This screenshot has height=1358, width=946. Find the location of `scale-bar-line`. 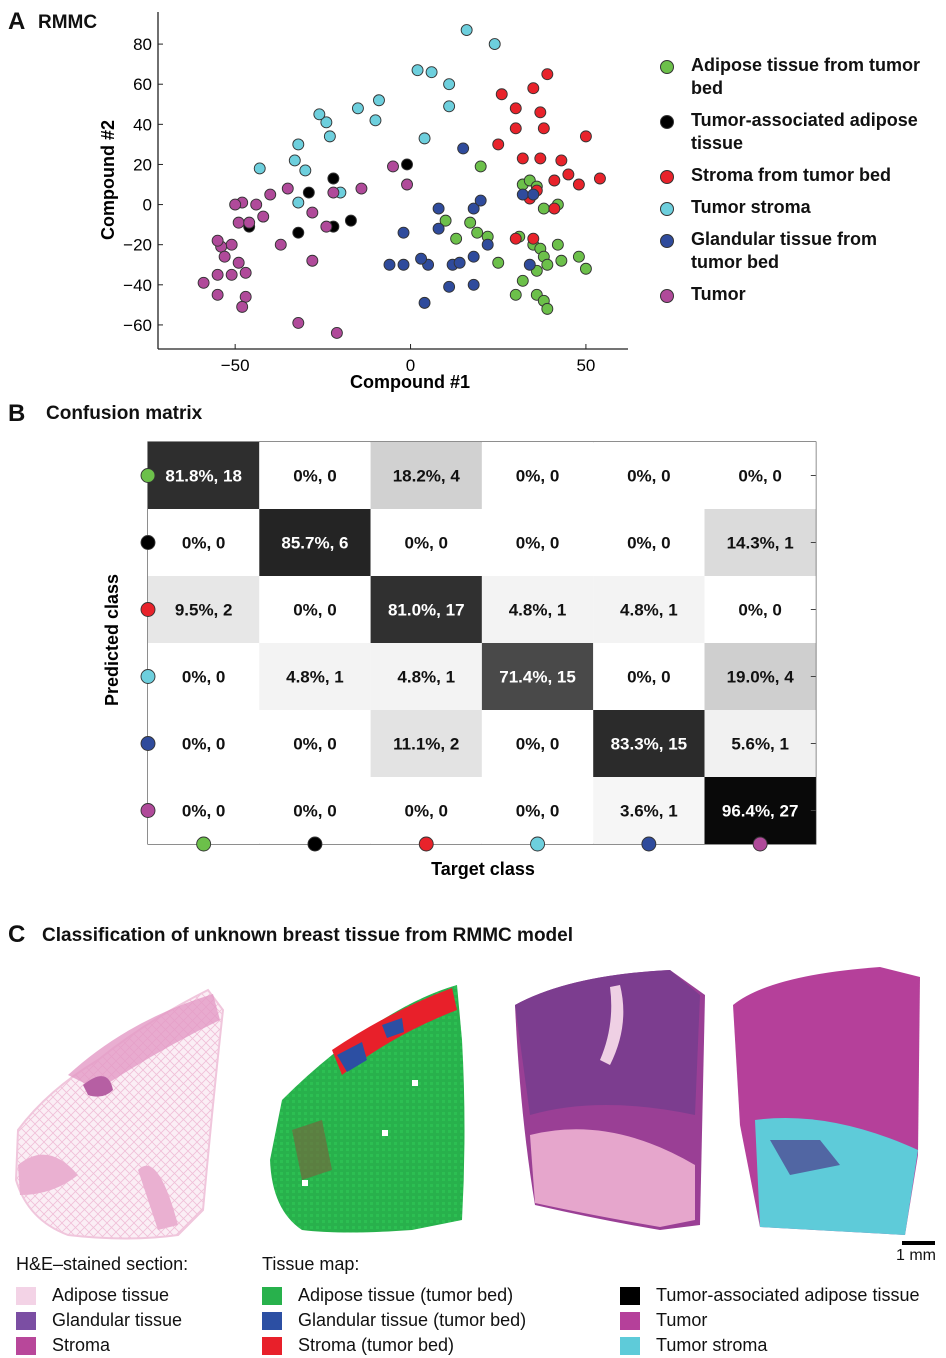

scale-bar-line is located at coordinates (918, 1243).